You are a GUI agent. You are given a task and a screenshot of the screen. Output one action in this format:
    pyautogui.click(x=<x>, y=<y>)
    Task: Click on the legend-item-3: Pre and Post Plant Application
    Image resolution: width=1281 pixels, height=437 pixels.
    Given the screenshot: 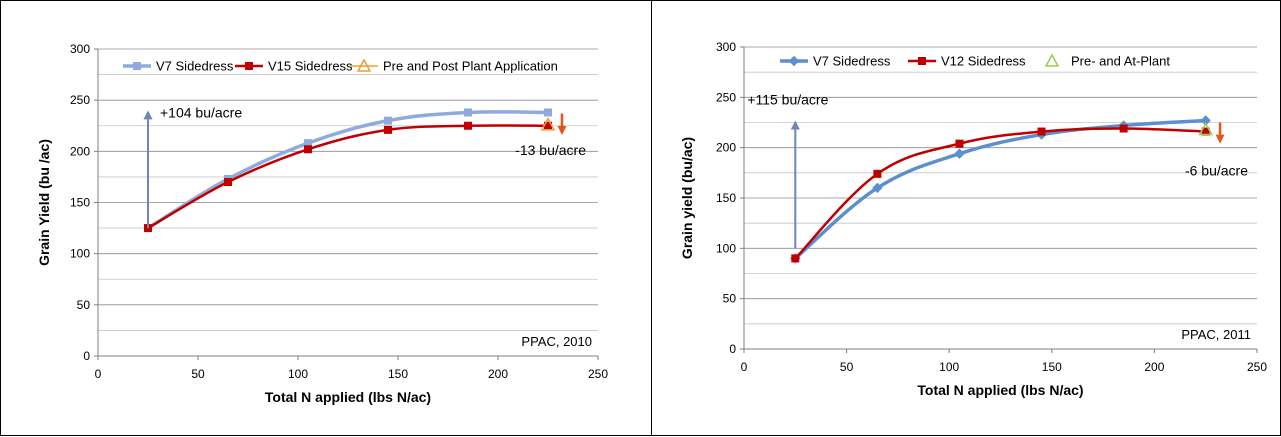 What is the action you would take?
    pyautogui.click(x=454, y=66)
    